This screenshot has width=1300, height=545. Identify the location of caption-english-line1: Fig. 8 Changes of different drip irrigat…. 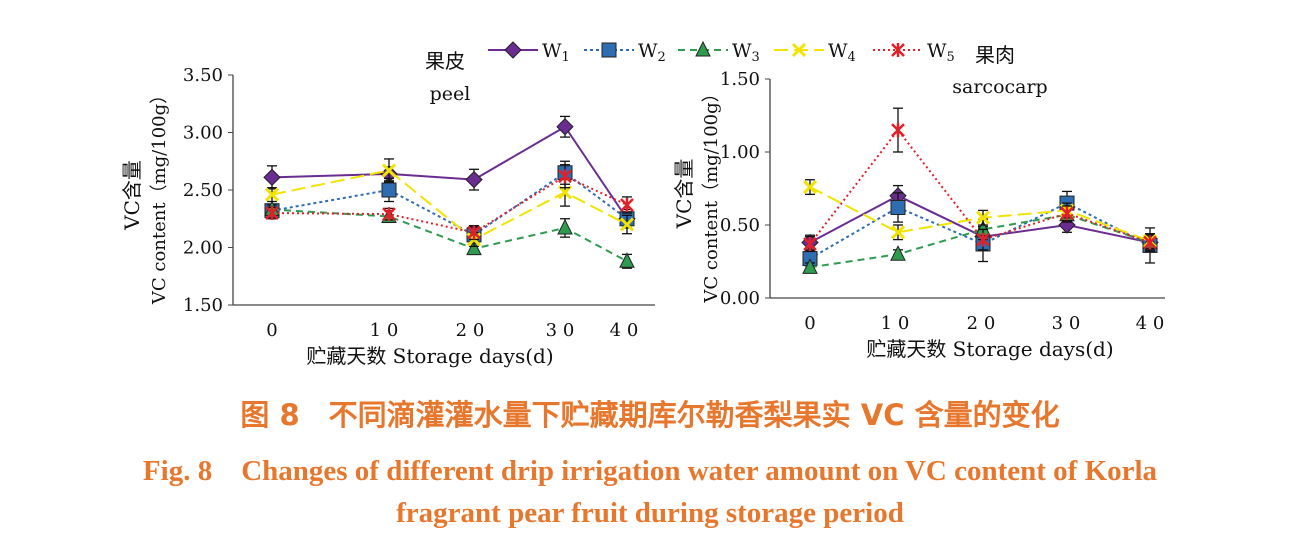
(650, 471).